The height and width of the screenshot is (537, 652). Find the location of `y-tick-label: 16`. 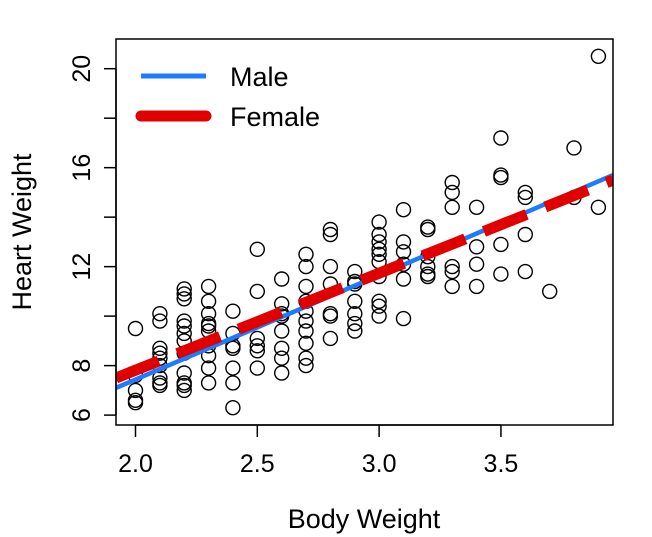

y-tick-label: 16 is located at coordinates (82, 168).